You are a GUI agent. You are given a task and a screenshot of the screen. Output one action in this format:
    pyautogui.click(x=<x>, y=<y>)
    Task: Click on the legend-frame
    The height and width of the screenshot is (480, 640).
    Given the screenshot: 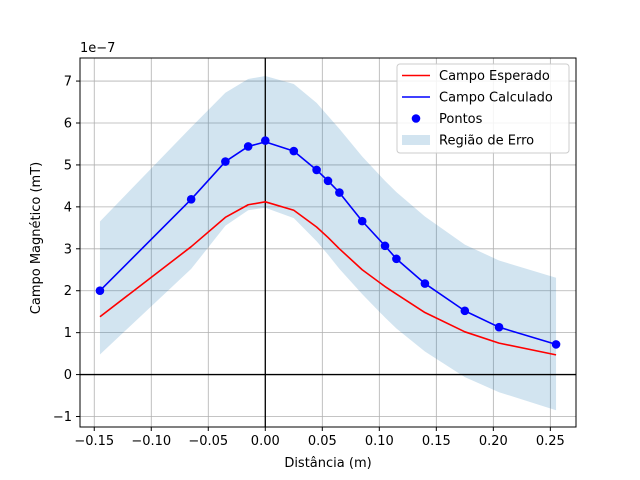 What is the action you would take?
    pyautogui.click(x=483, y=108)
    